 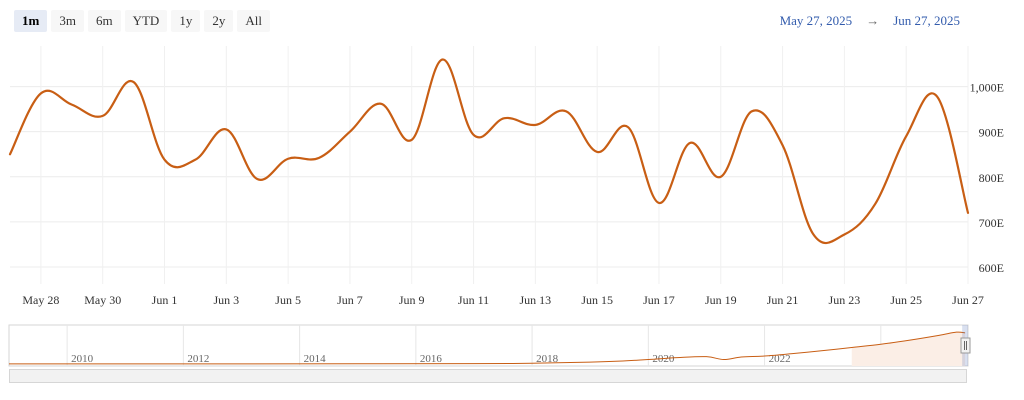 What do you see at coordinates (253, 21) in the screenshot?
I see `range-button-all: All` at bounding box center [253, 21].